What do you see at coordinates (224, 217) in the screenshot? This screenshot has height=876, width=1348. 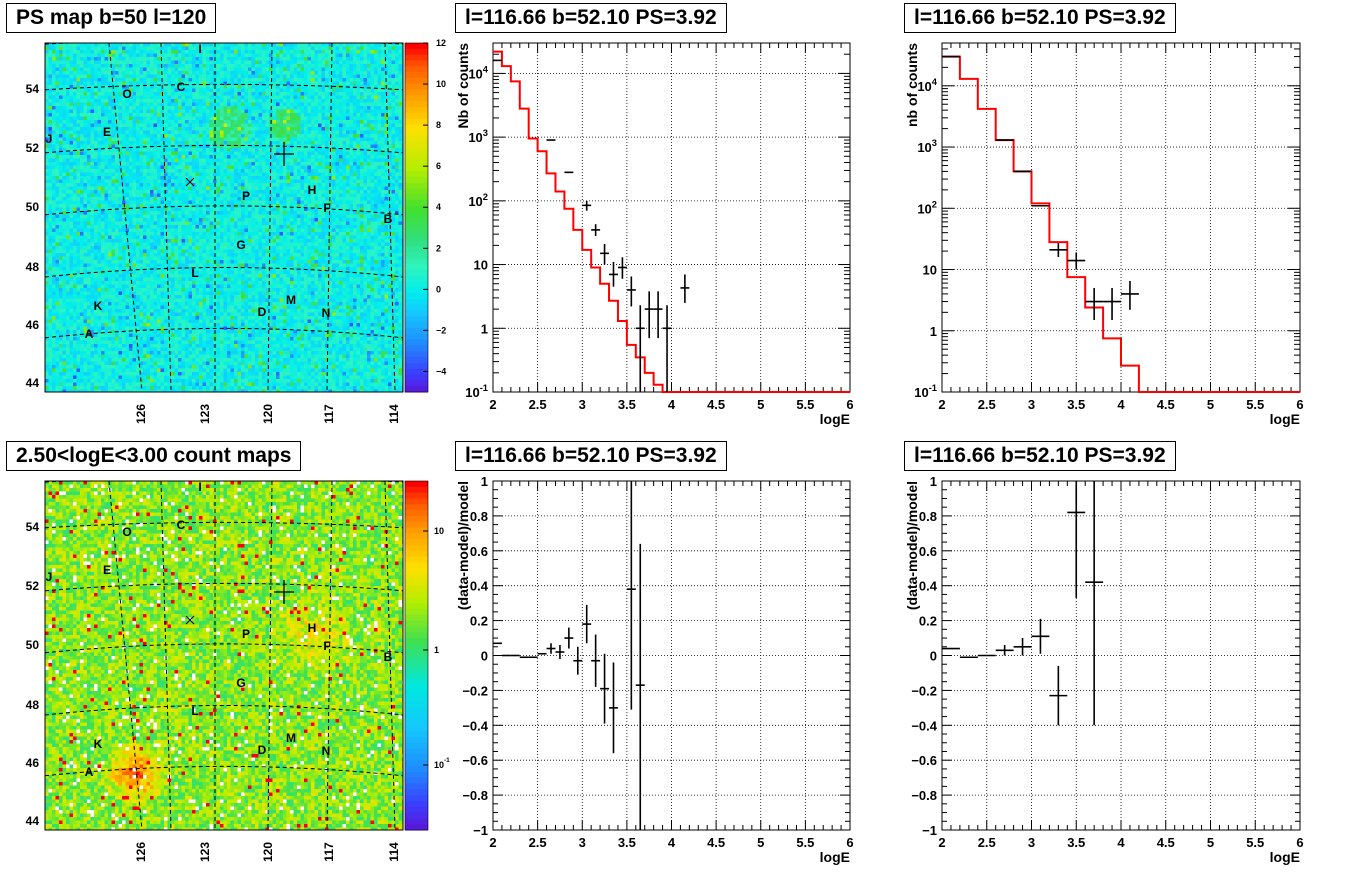 I see `coordinate-grid` at bounding box center [224, 217].